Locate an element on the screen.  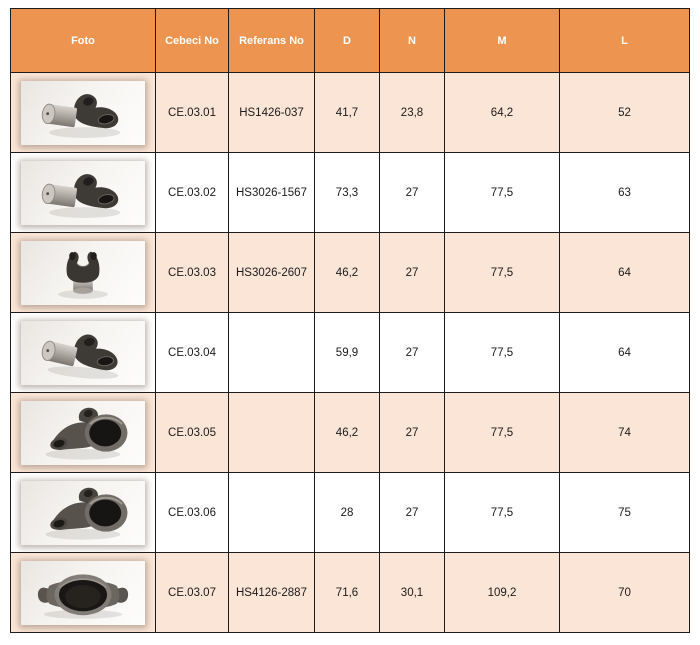
table-row: CE.03.05 46,2 27 77,5 74 is located at coordinates (350, 432).